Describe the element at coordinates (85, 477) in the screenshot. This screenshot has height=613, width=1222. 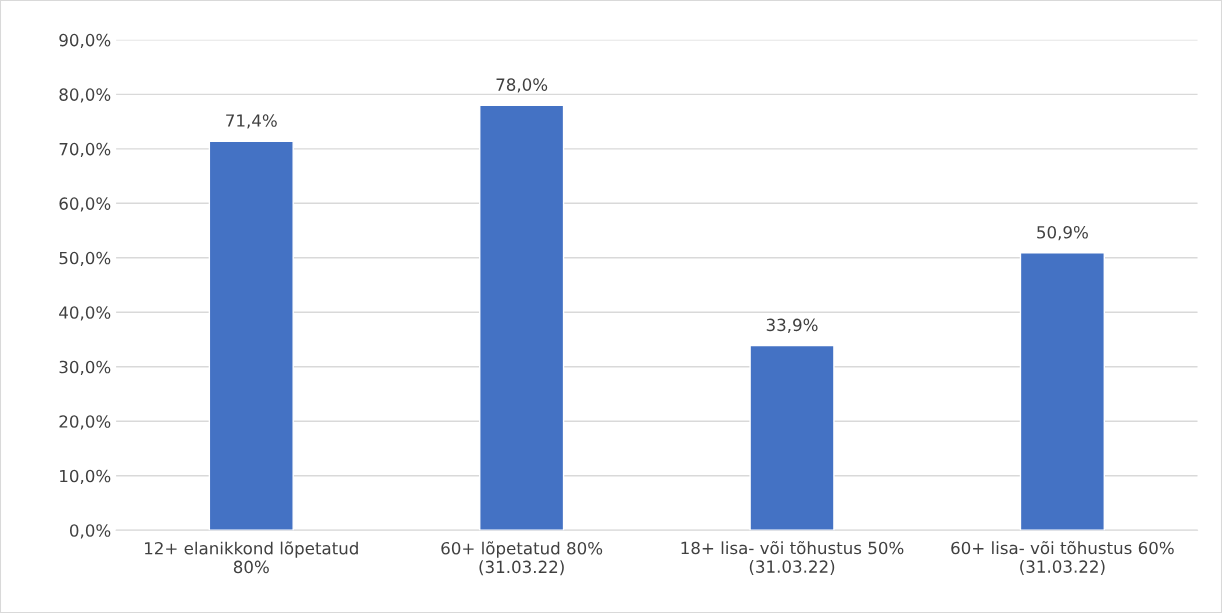
I see `y-tick-label: 10,0%` at that location.